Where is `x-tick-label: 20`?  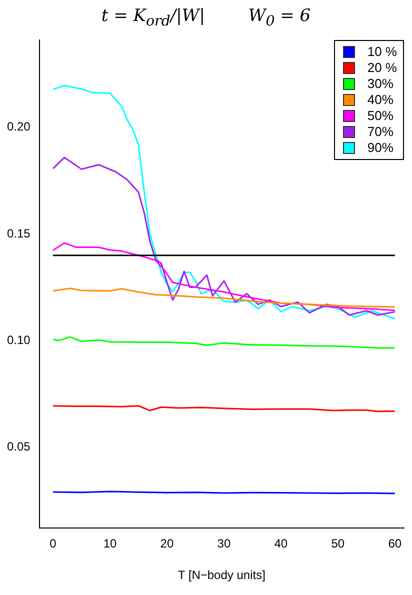
x-tick-label: 20 is located at coordinates (167, 543).